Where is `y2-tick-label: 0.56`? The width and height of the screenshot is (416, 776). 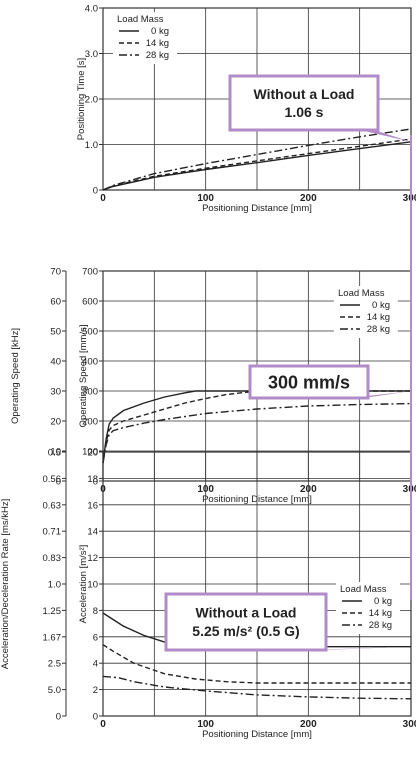
y2-tick-label: 0.56 is located at coordinates (52, 479).